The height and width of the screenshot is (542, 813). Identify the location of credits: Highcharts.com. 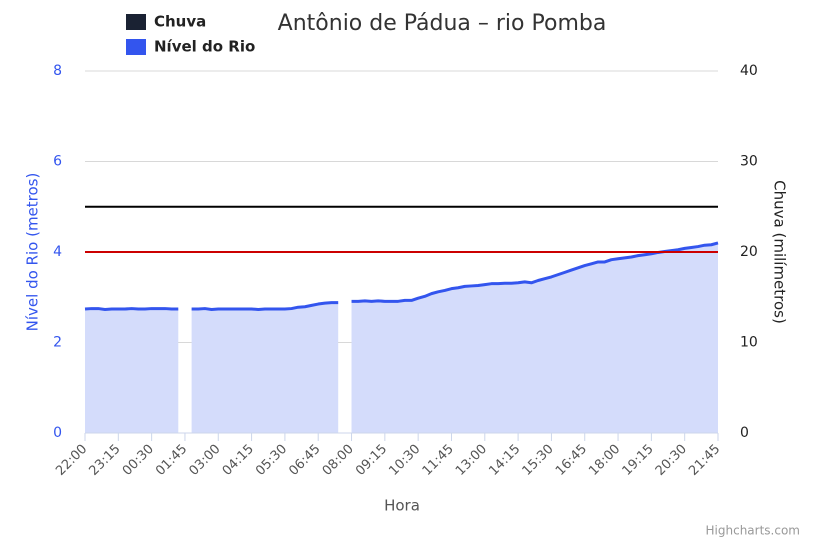
(753, 531).